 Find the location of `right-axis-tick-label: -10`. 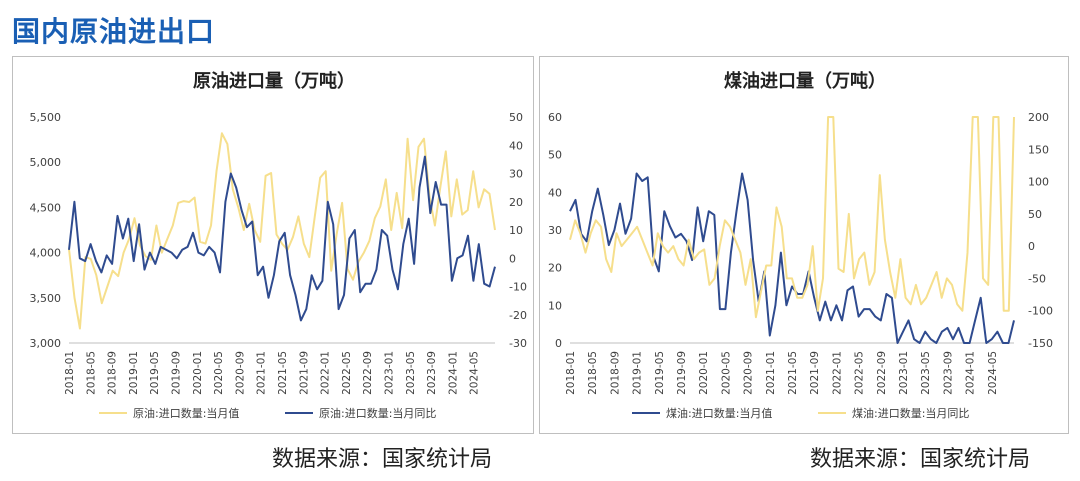

right-axis-tick-label: -10 is located at coordinates (518, 287).